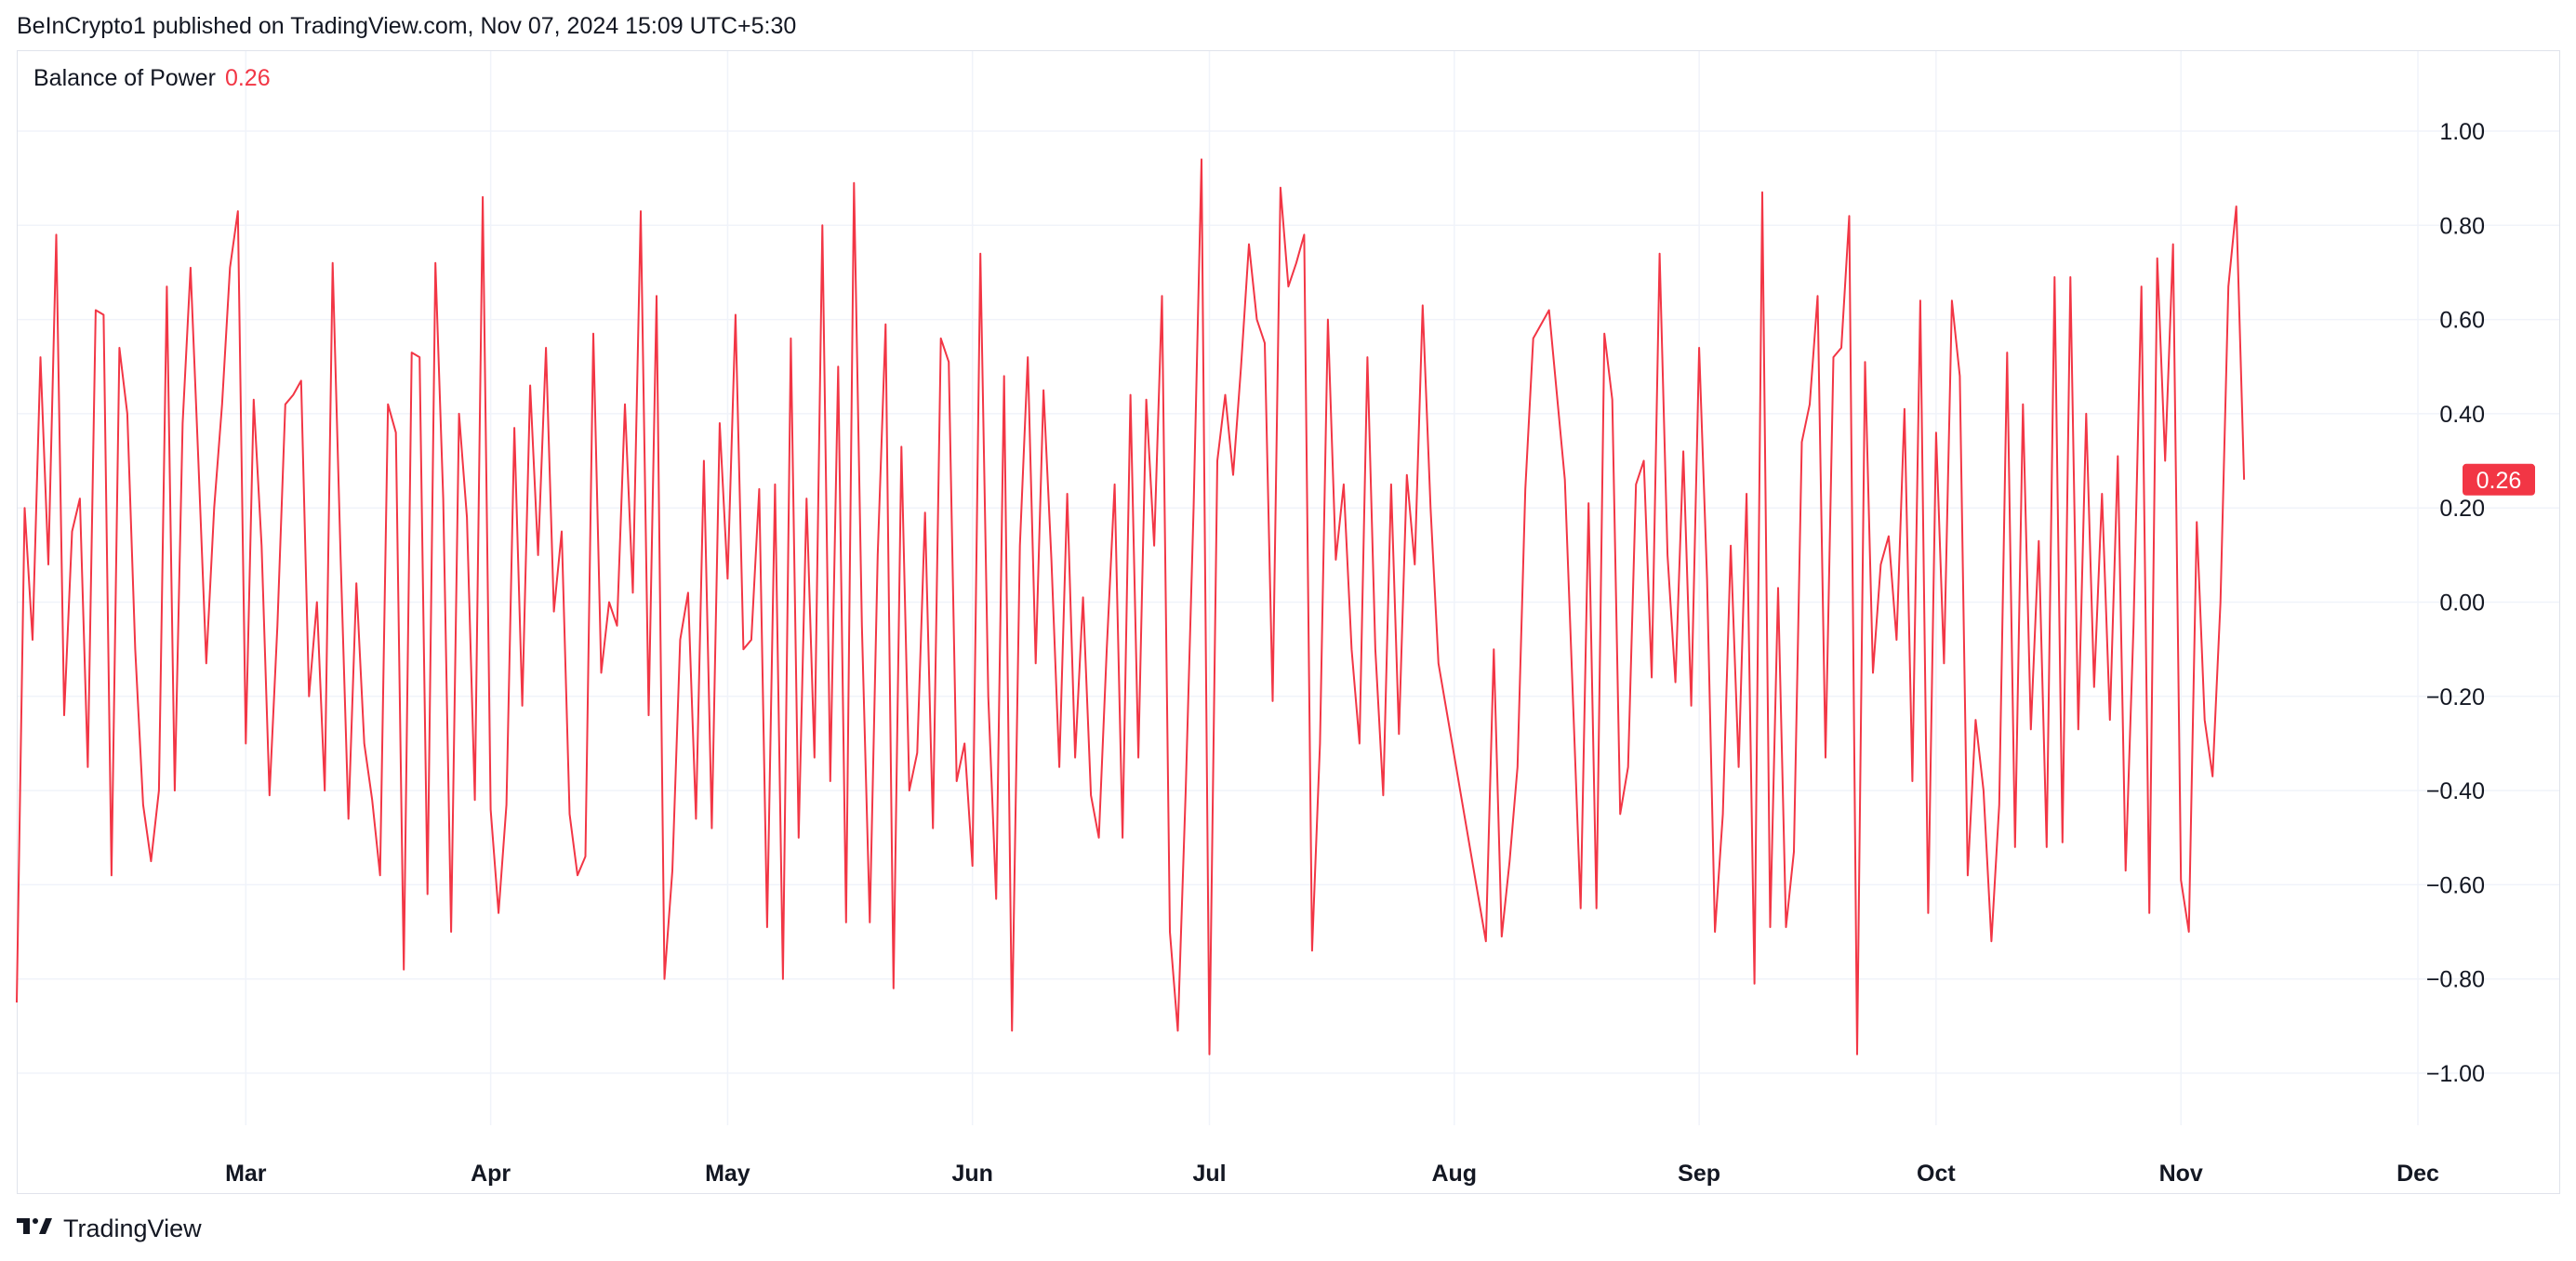 The image size is (2576, 1261). Describe the element at coordinates (2418, 1174) in the screenshot. I see `x-tick-label: Dec` at that location.